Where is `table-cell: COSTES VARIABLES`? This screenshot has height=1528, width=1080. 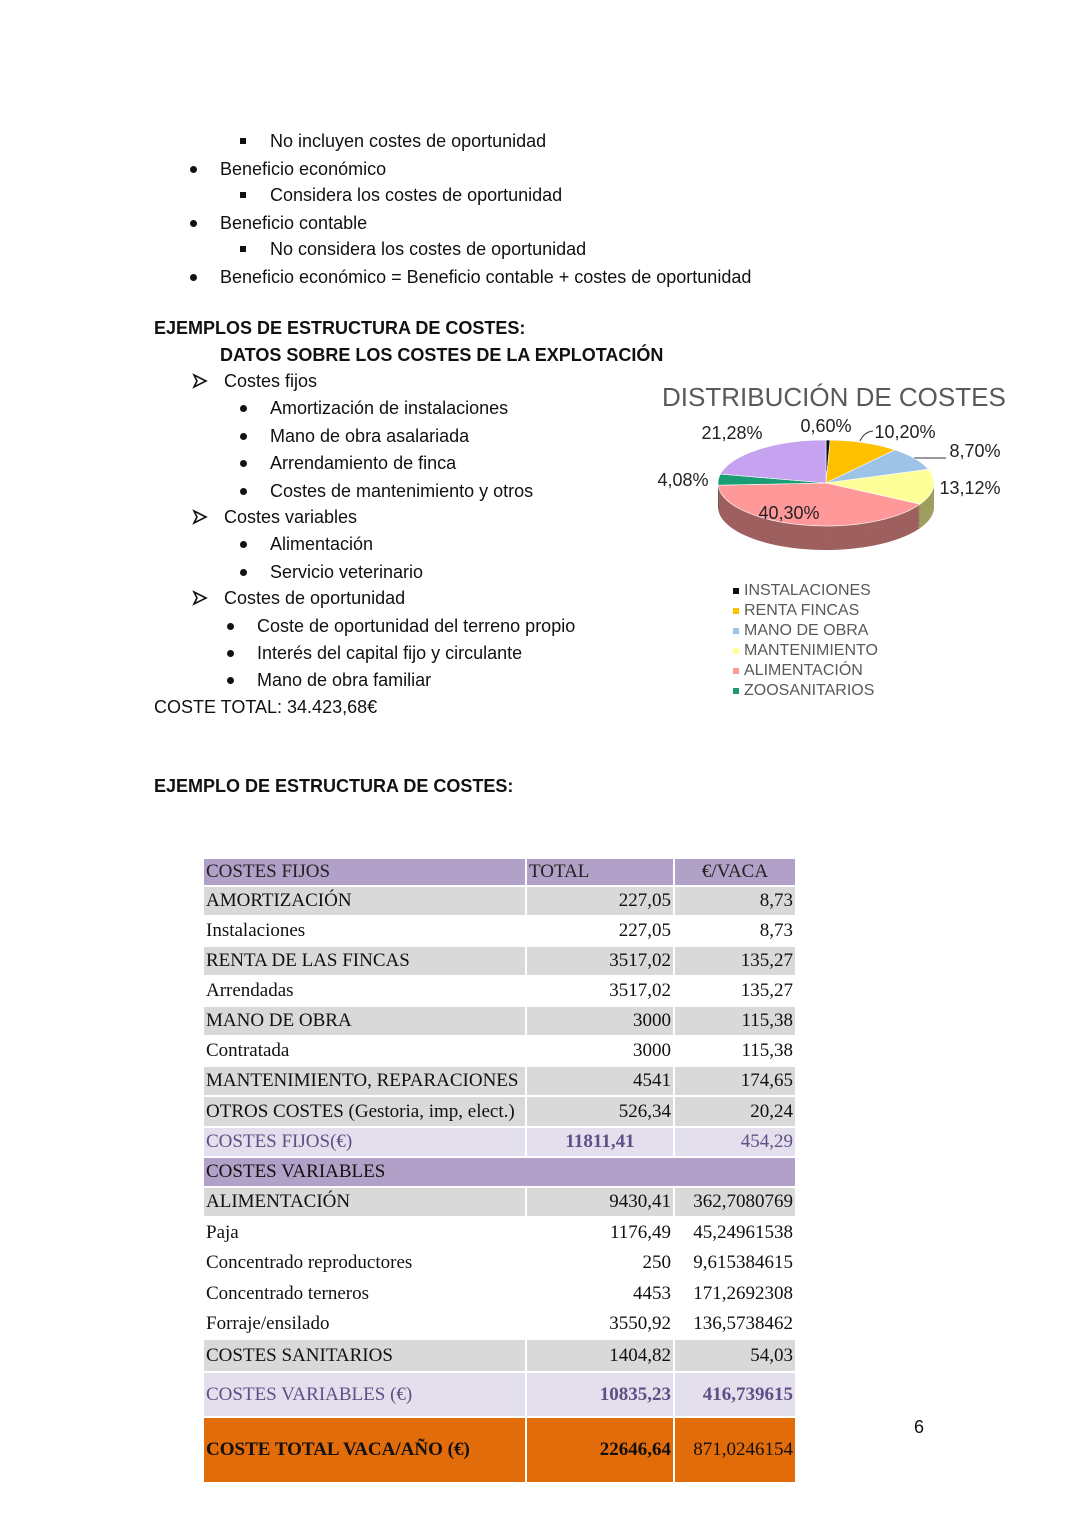 table-cell: COSTES VARIABLES is located at coordinates (499, 1172).